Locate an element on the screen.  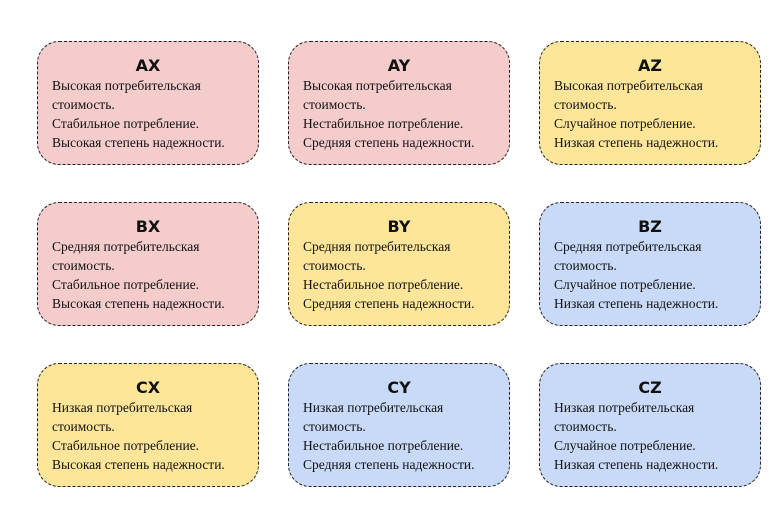
card-title: BX is located at coordinates (148, 226).